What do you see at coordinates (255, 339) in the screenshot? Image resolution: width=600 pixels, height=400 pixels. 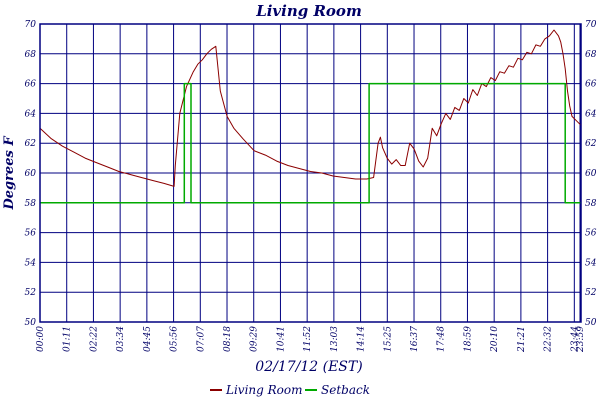 I see `x-tick-label: 09:29` at bounding box center [255, 339].